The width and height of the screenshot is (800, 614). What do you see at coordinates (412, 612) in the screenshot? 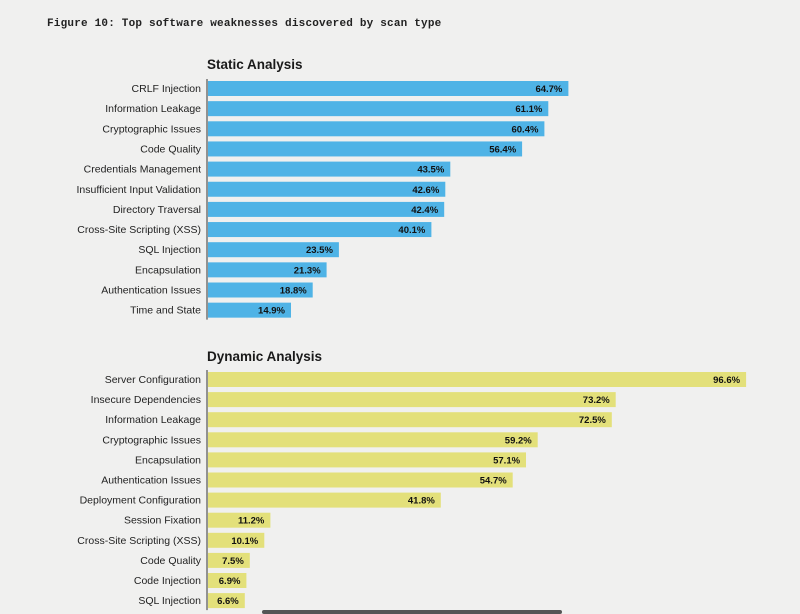
I see `scroll-indicator` at bounding box center [412, 612].